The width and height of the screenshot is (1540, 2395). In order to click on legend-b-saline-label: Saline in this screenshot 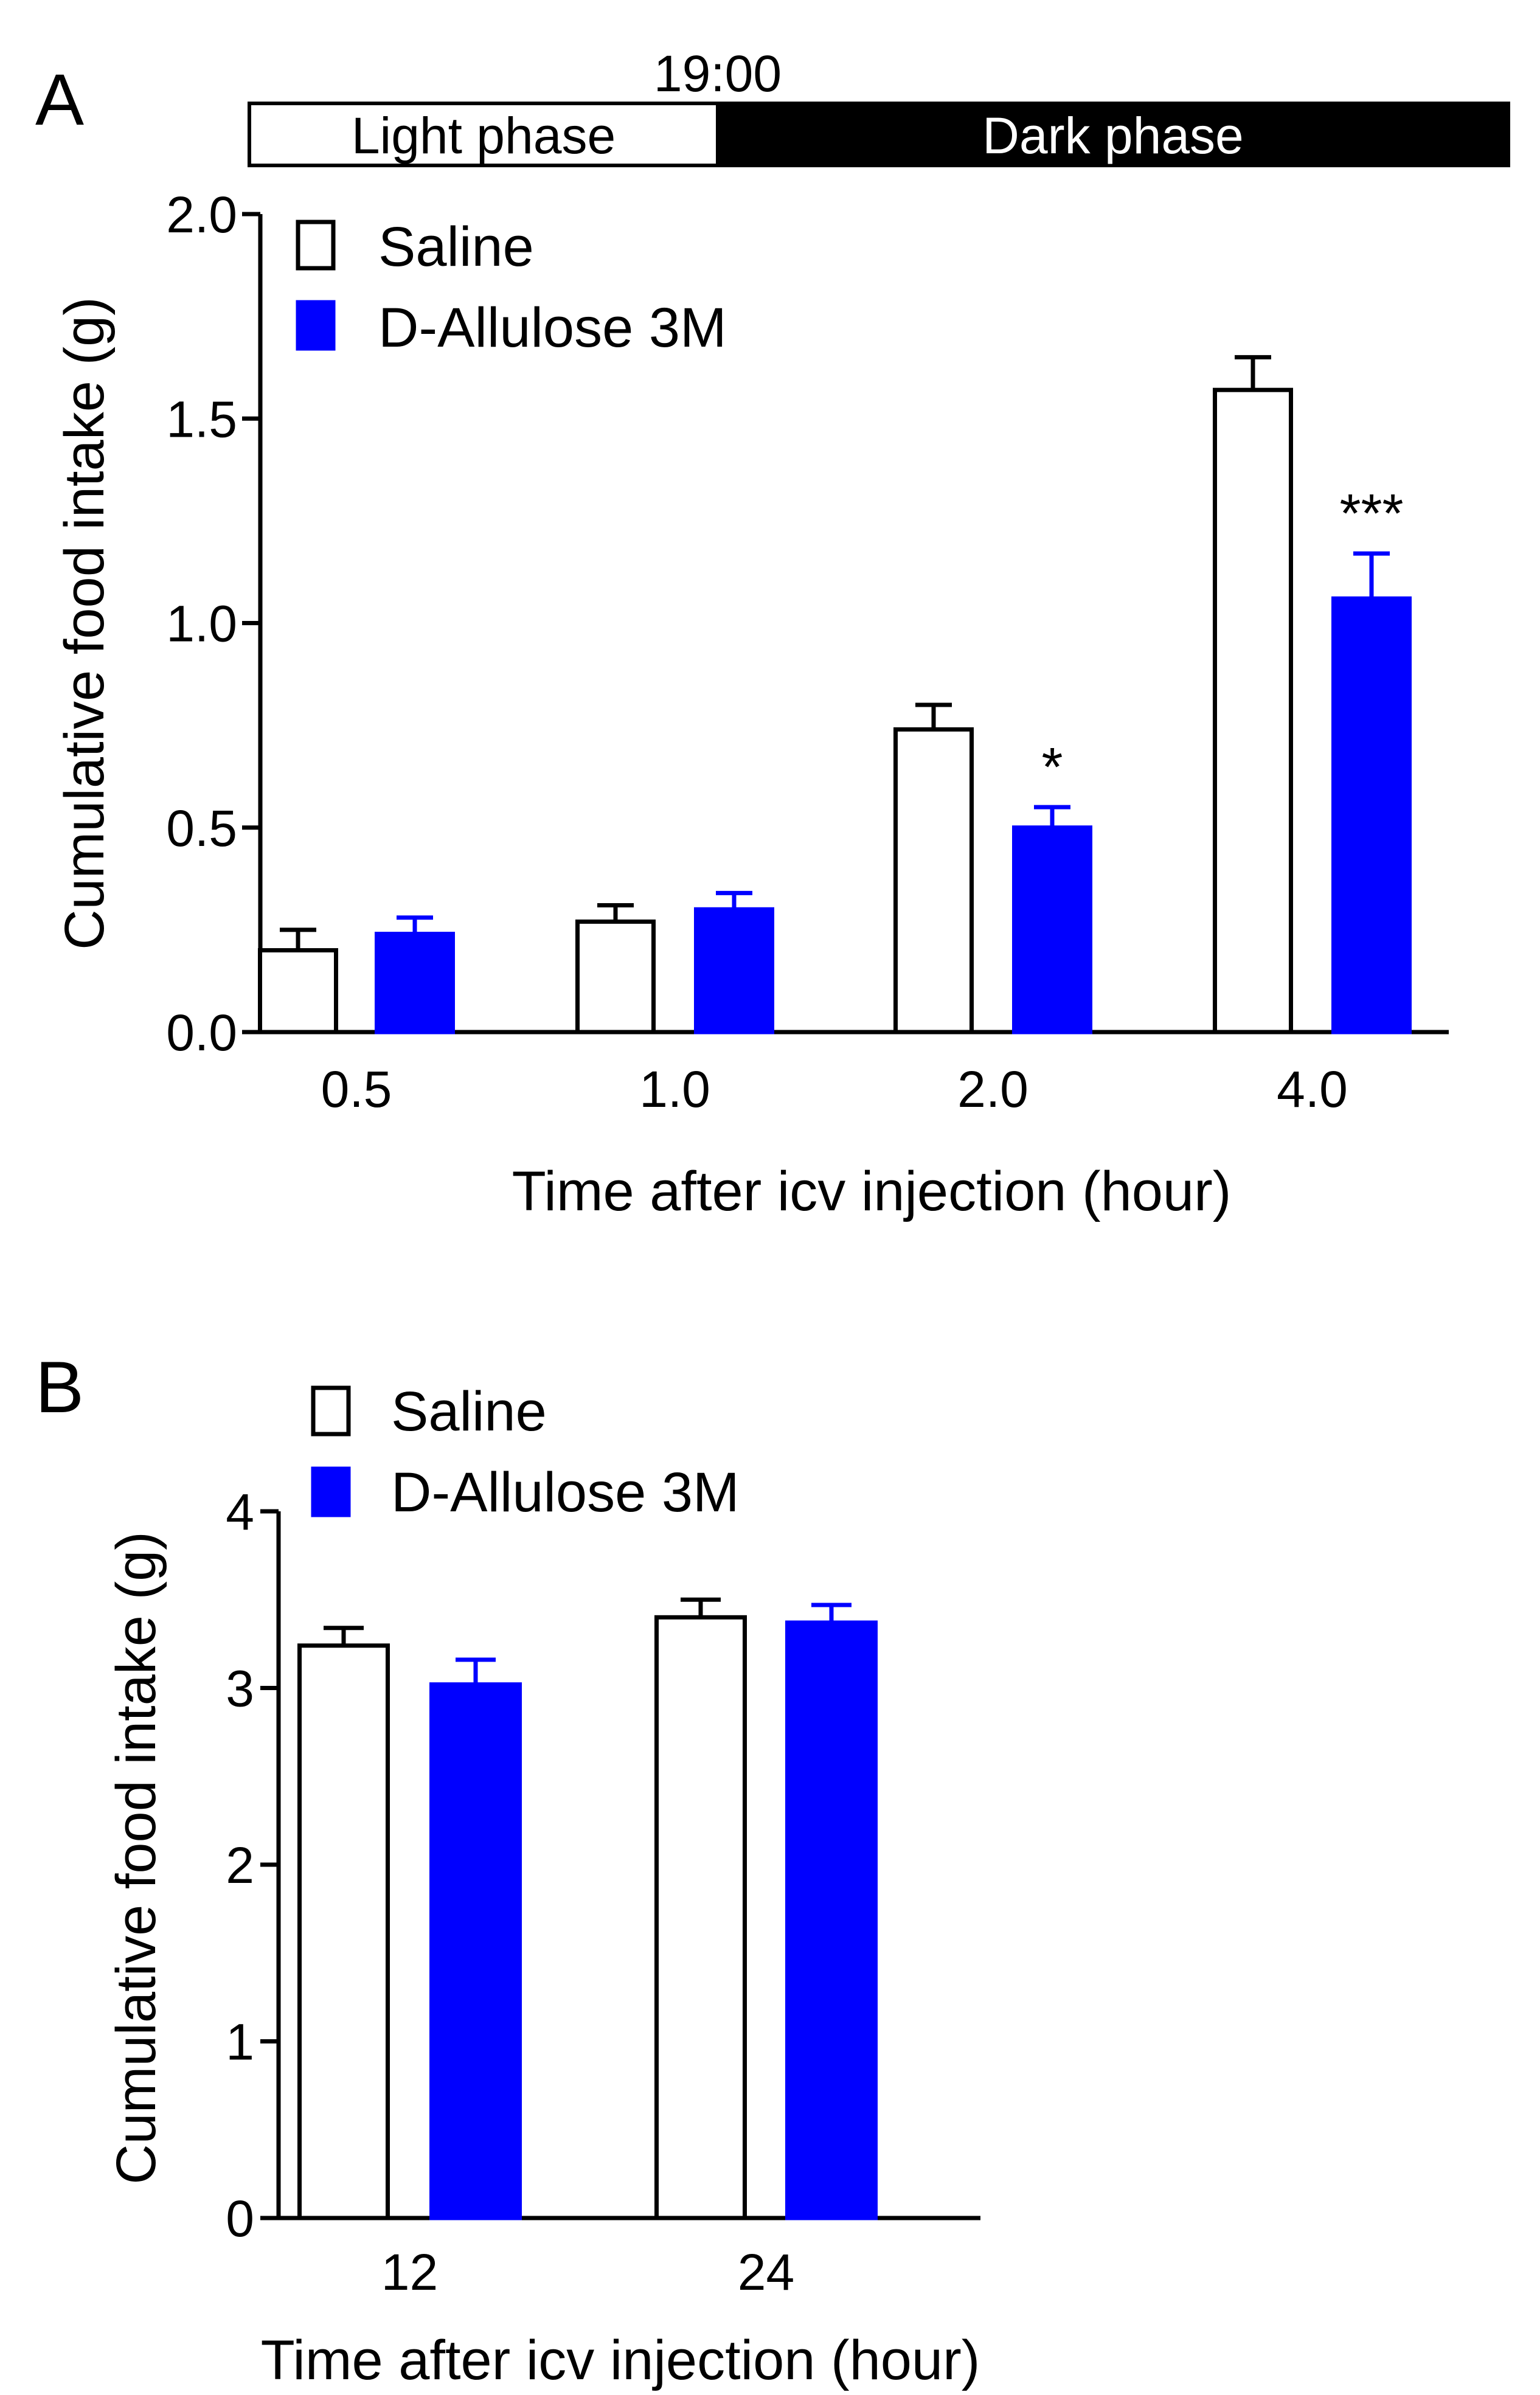, I will do `click(469, 1412)`.